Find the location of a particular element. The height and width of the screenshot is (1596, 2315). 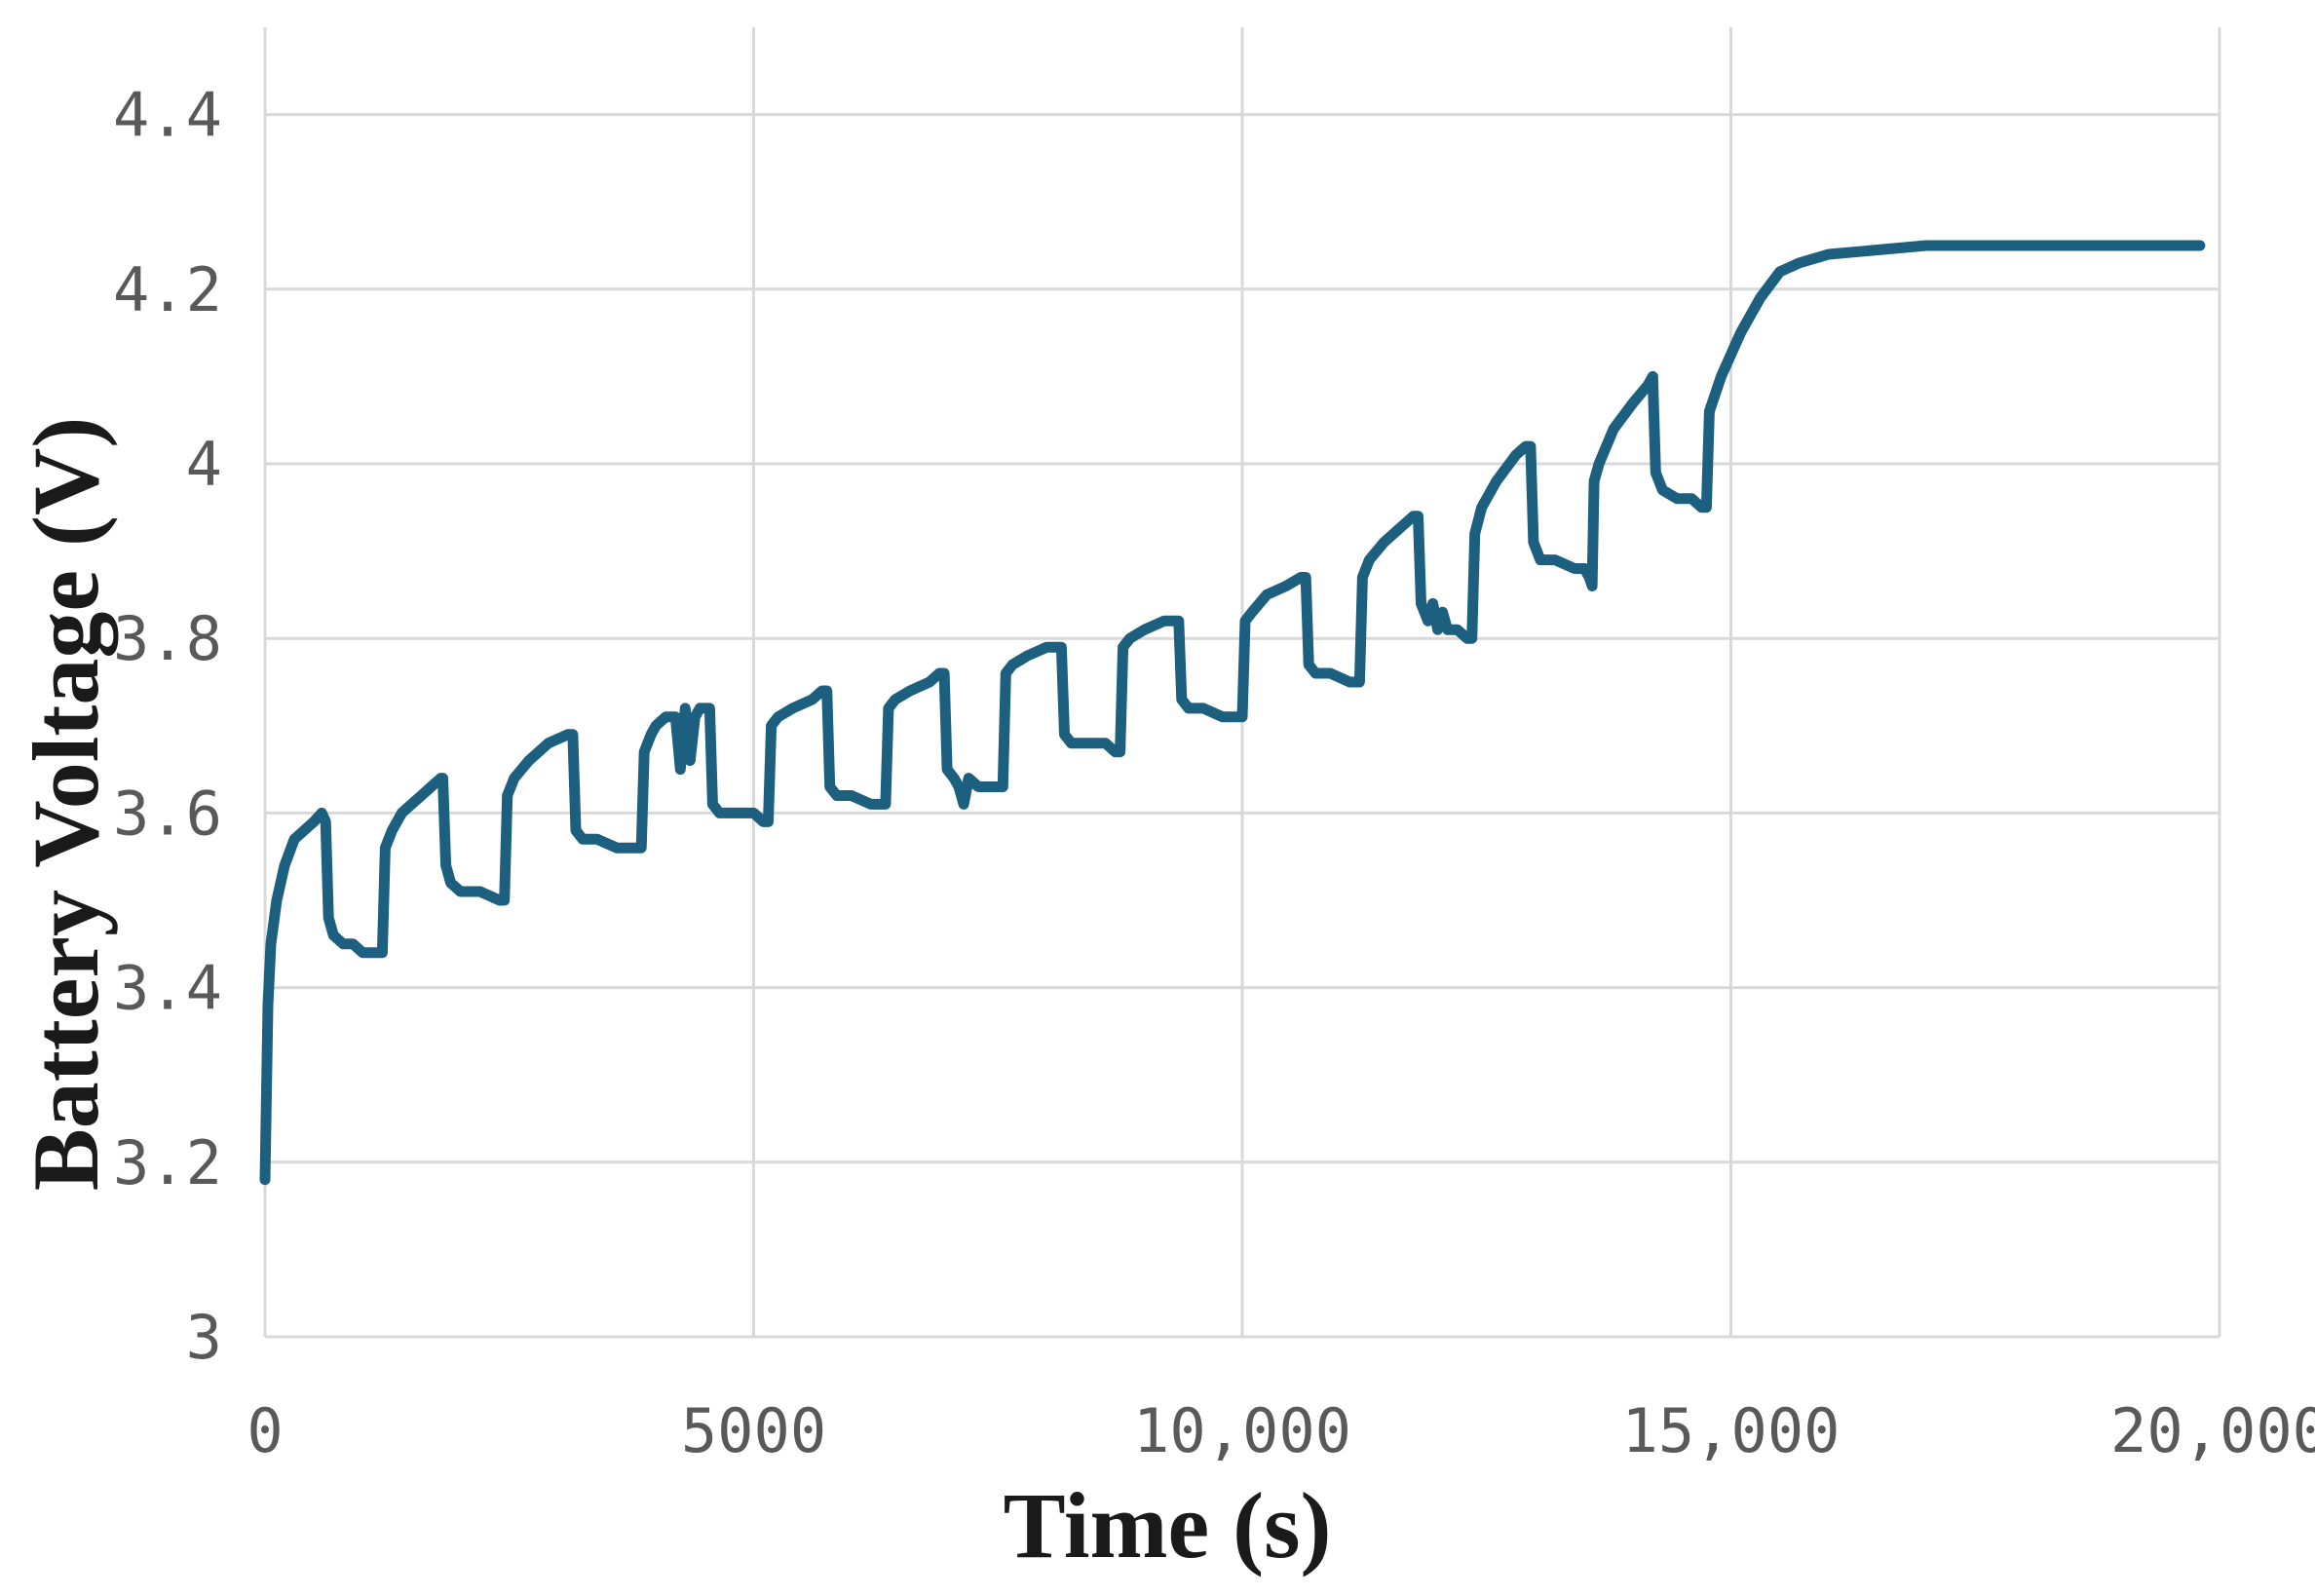

y-tick-label: 3.2 is located at coordinates (167, 1162).